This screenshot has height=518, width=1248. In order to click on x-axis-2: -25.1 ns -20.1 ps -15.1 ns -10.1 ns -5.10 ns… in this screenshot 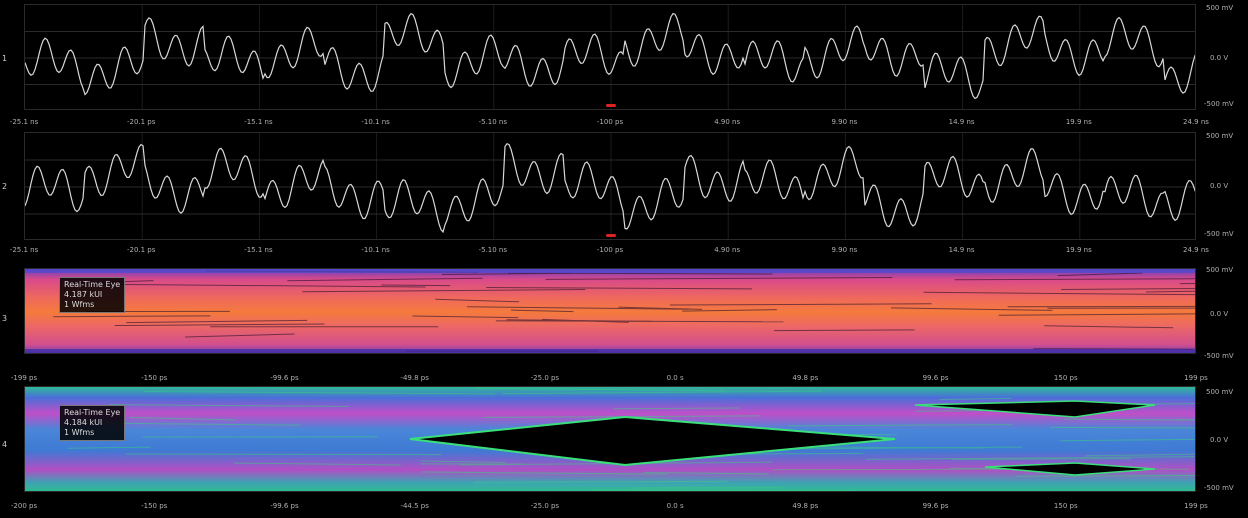, I will do `click(624, 253)`.